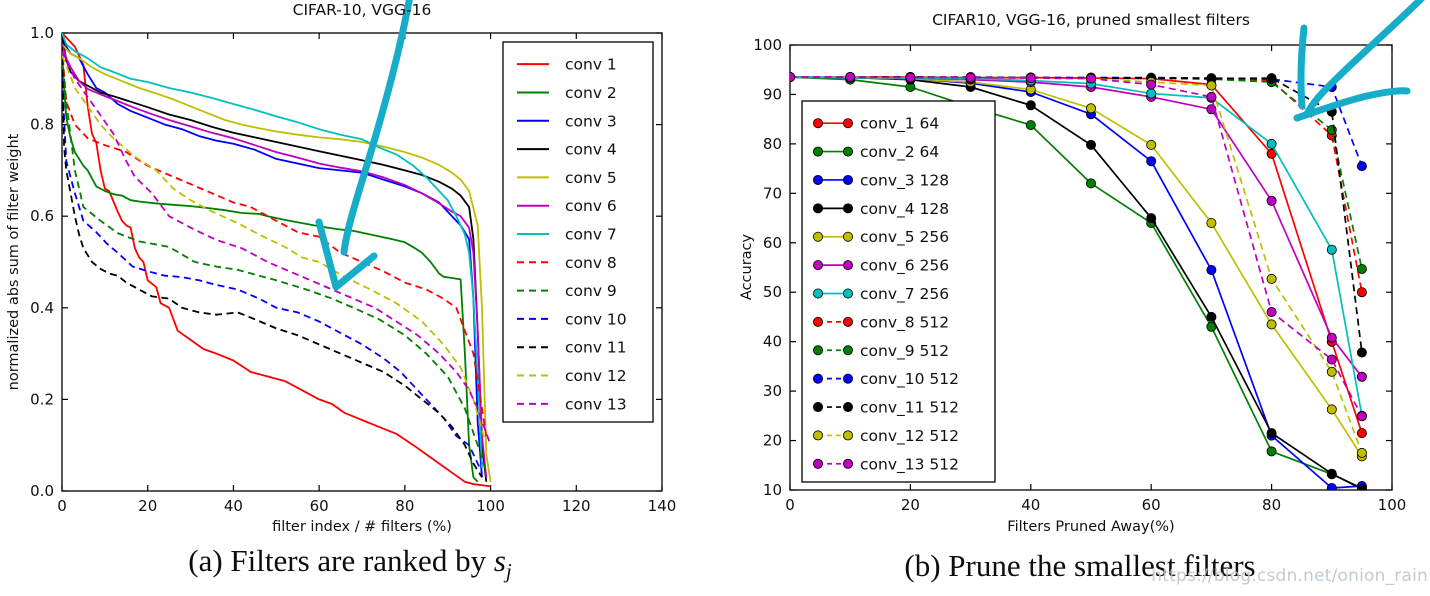  I want to click on legend-entry: conv 5, so click(567, 178).